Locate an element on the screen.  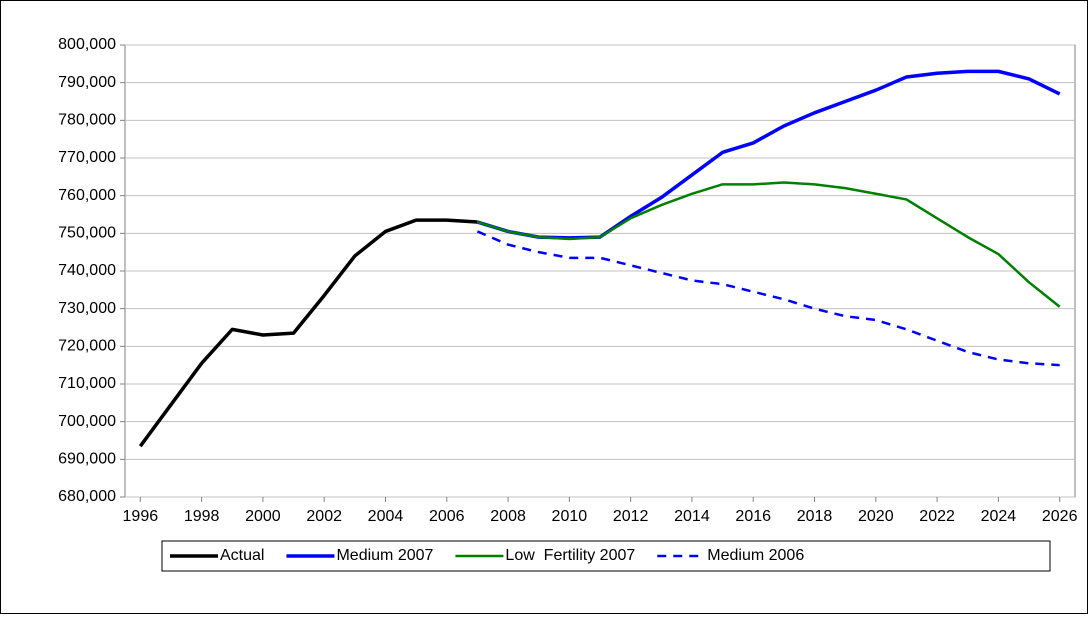
x-tick-label: 1996 is located at coordinates (141, 516).